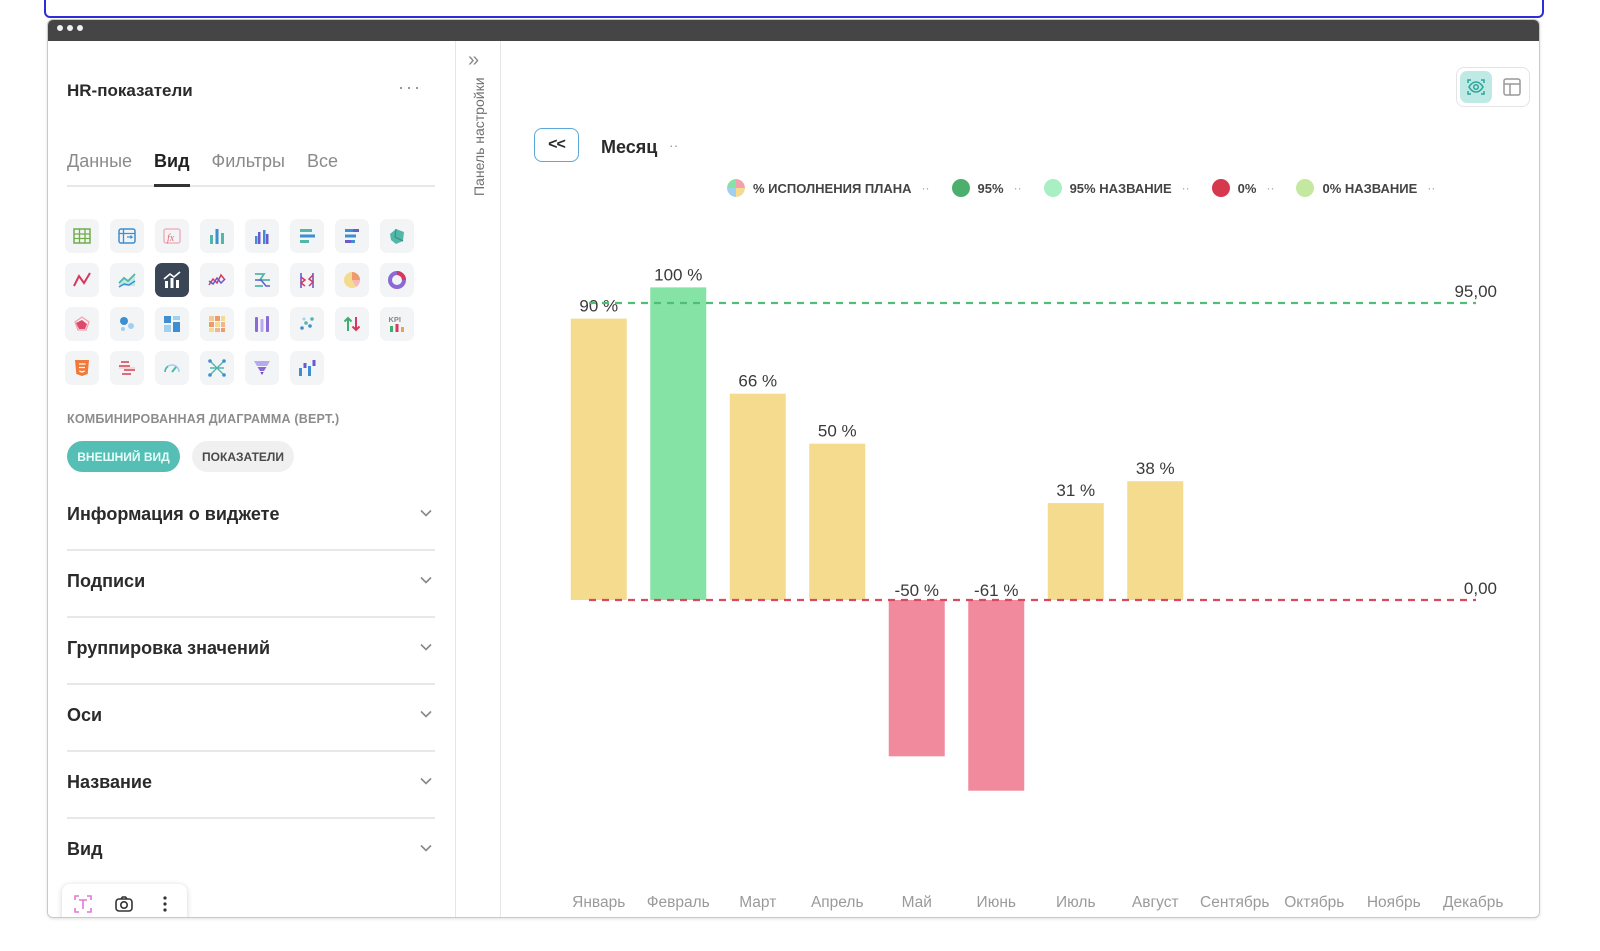  I want to click on layout-chart-option, so click(172, 324).